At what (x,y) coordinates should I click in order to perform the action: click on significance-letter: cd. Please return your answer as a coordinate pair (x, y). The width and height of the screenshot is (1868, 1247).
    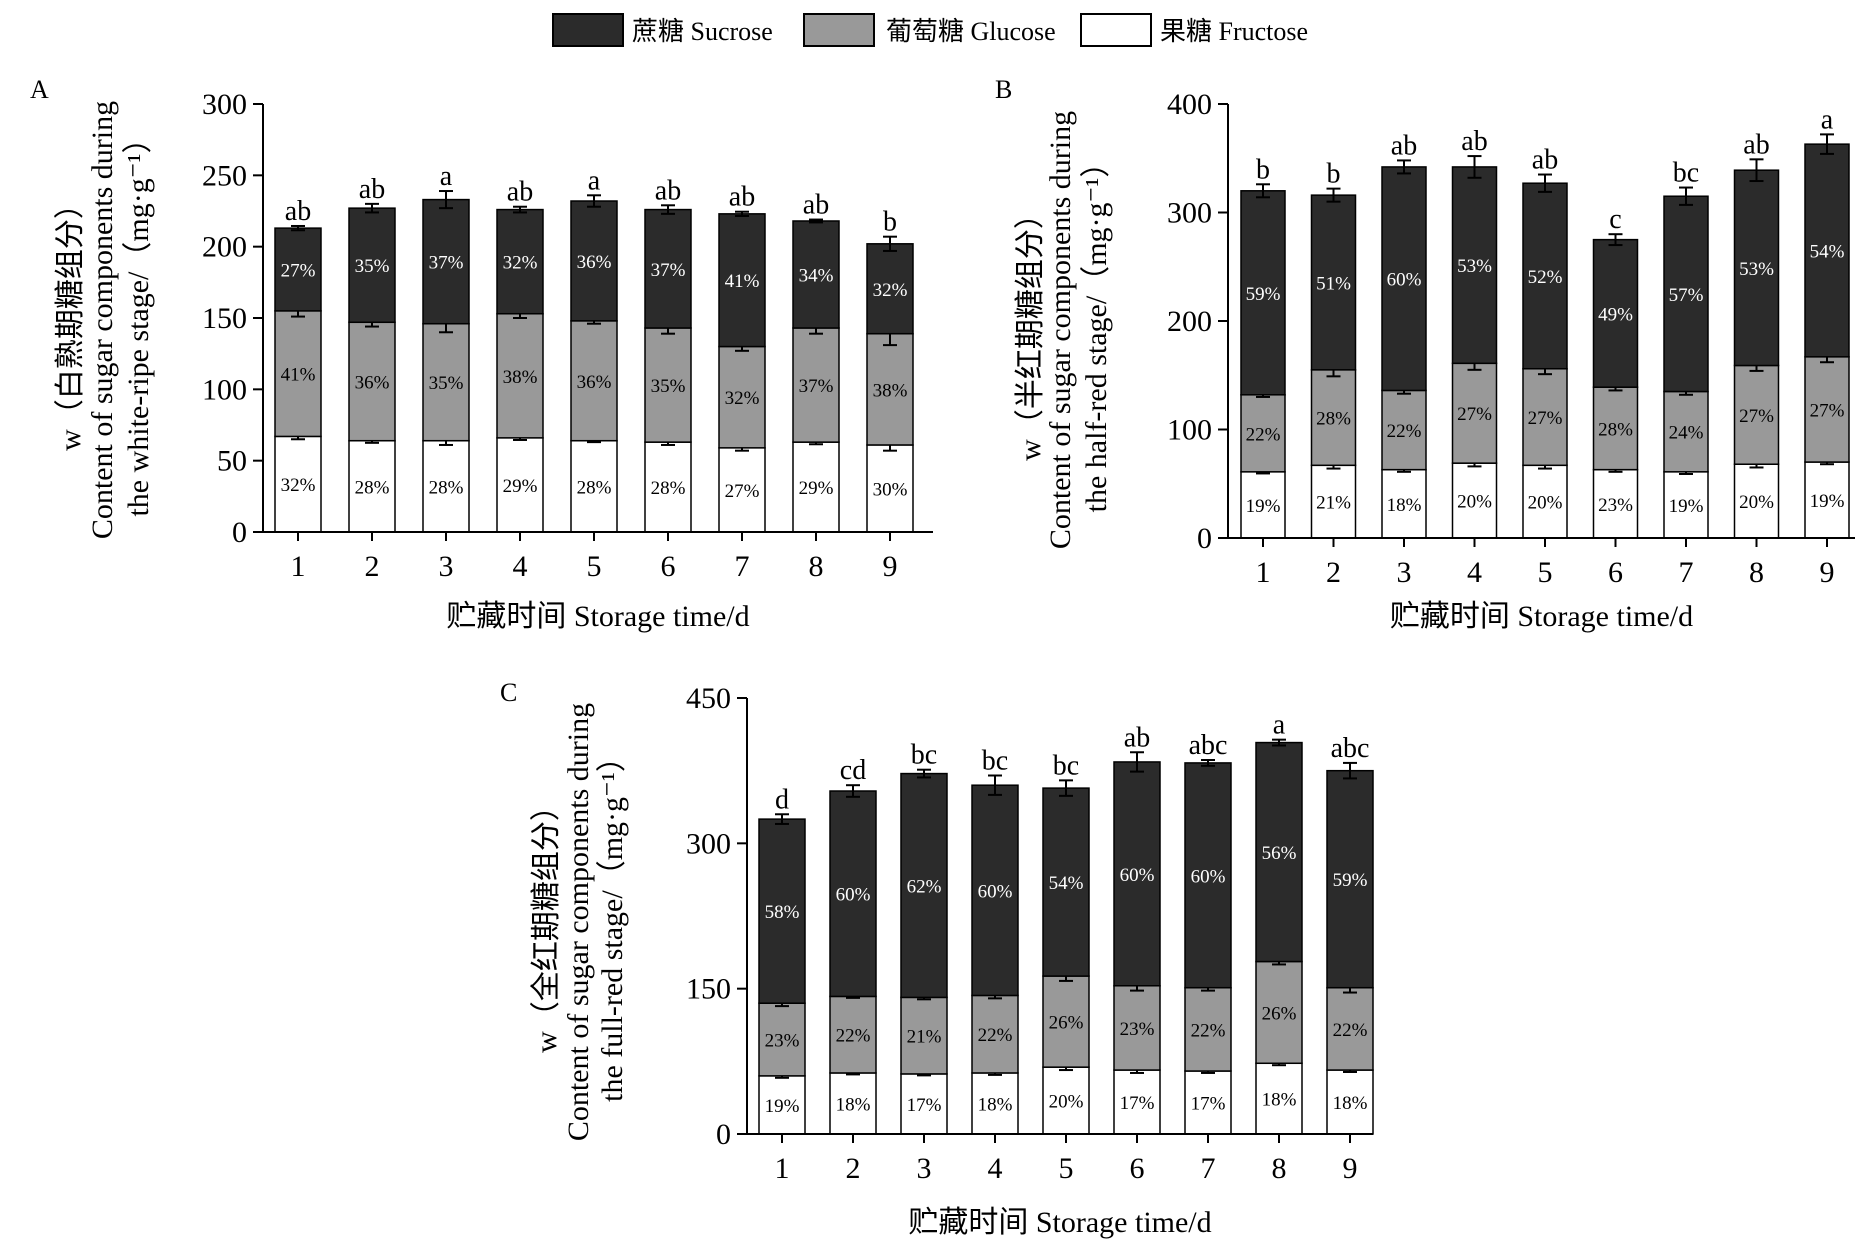
    Looking at the image, I should click on (853, 770).